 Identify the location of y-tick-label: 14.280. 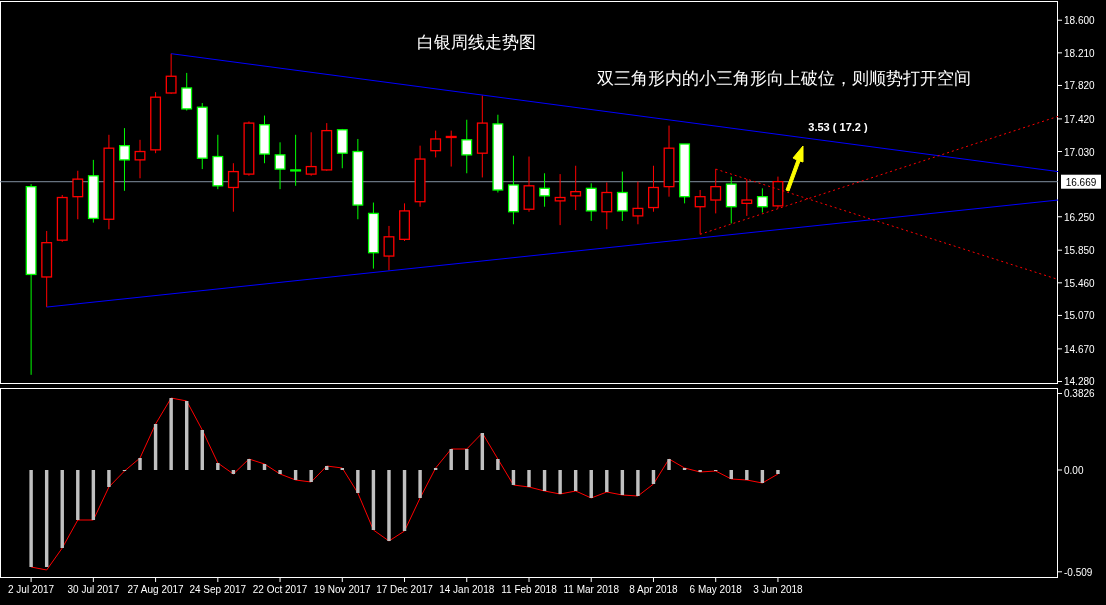
(1080, 382).